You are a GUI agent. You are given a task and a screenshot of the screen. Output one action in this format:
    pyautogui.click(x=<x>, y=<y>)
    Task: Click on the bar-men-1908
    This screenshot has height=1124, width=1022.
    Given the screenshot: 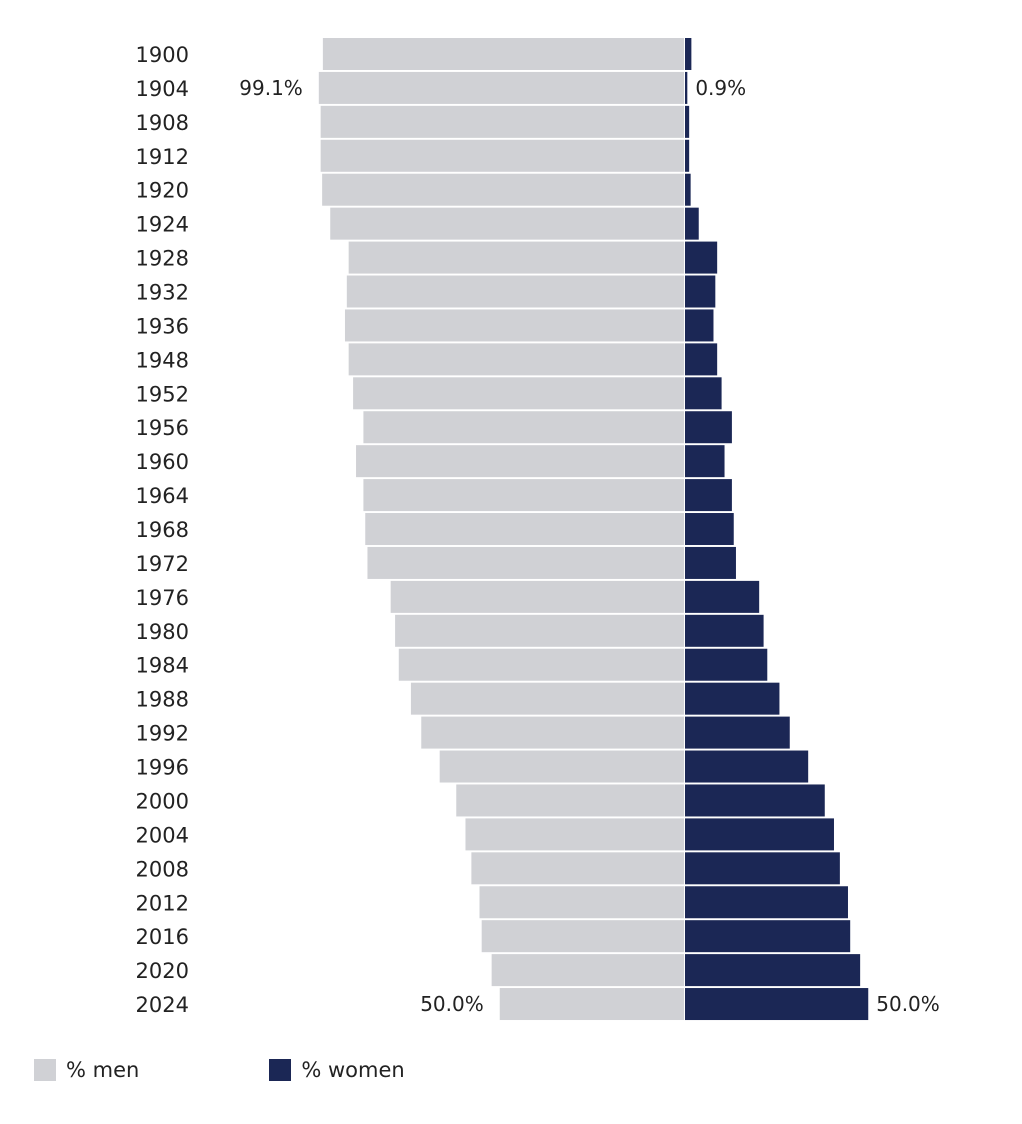 What is the action you would take?
    pyautogui.click(x=502, y=121)
    